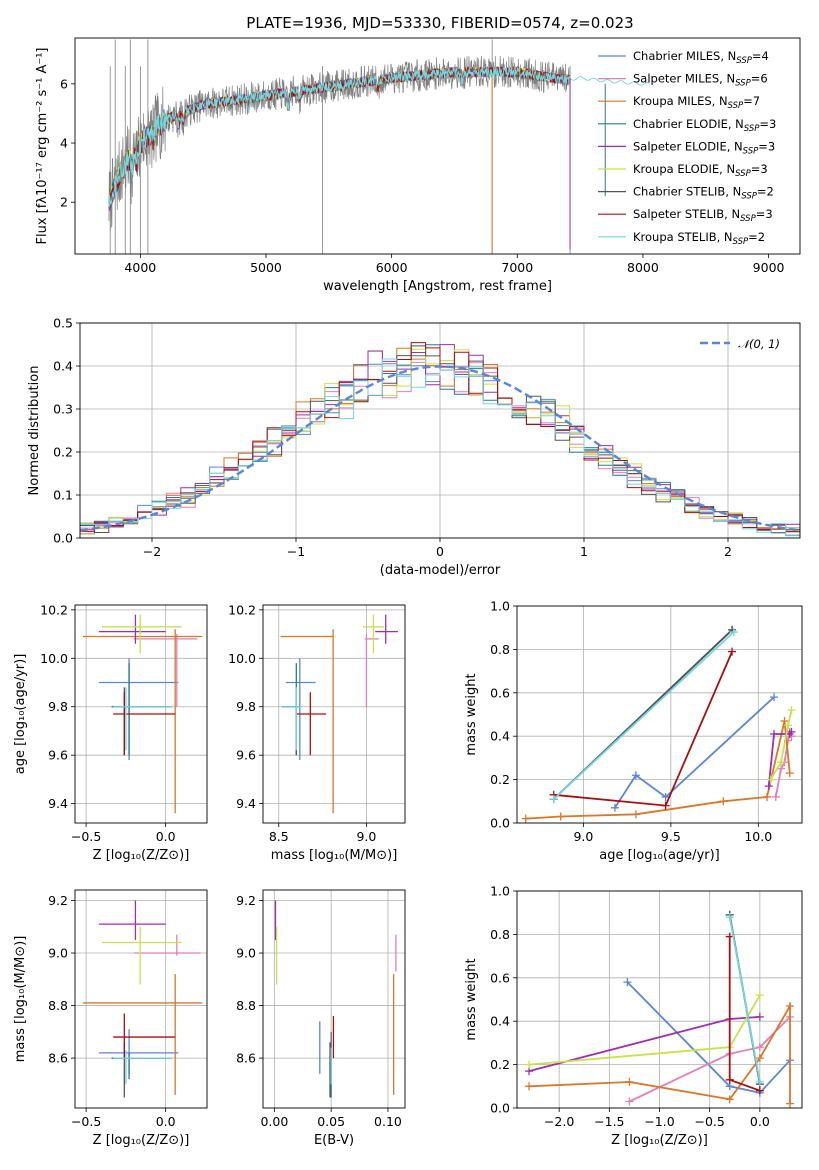 Image resolution: width=819 pixels, height=1170 pixels. What do you see at coordinates (296, 551) in the screenshot?
I see `x-tick-label: −1` at bounding box center [296, 551].